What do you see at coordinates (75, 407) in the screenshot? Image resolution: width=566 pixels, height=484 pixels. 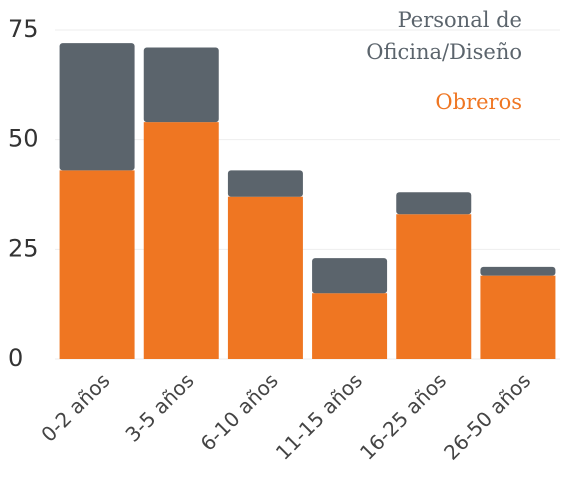 I see `x-tick-label: 0-2 años` at bounding box center [75, 407].